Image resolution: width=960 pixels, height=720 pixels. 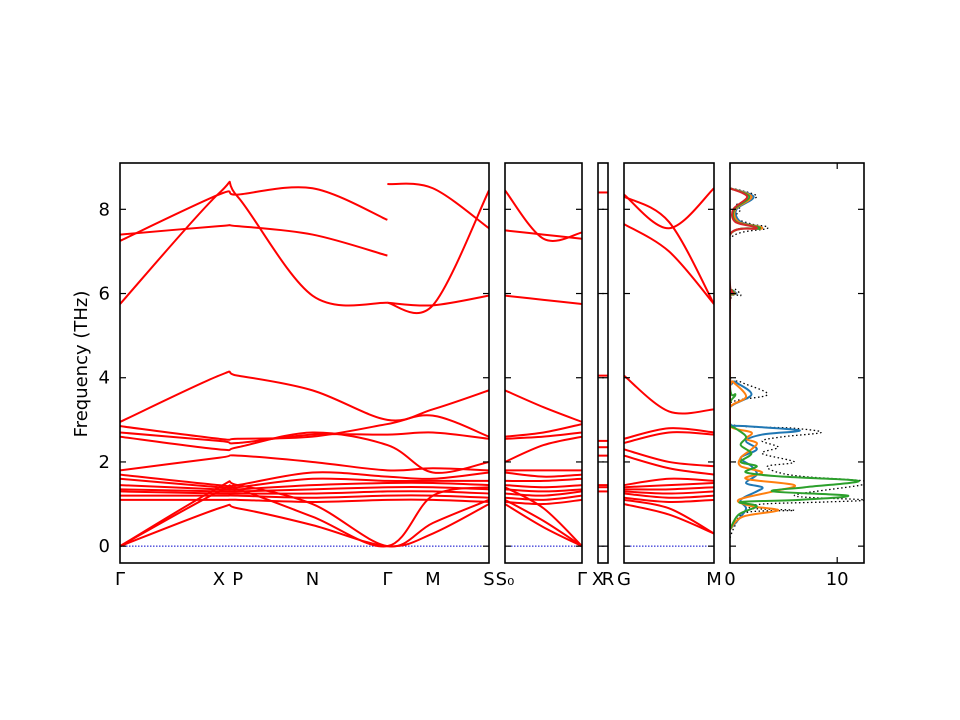 What do you see at coordinates (387, 579) in the screenshot?
I see `x-tick-label-seg1-4: Γ` at bounding box center [387, 579].